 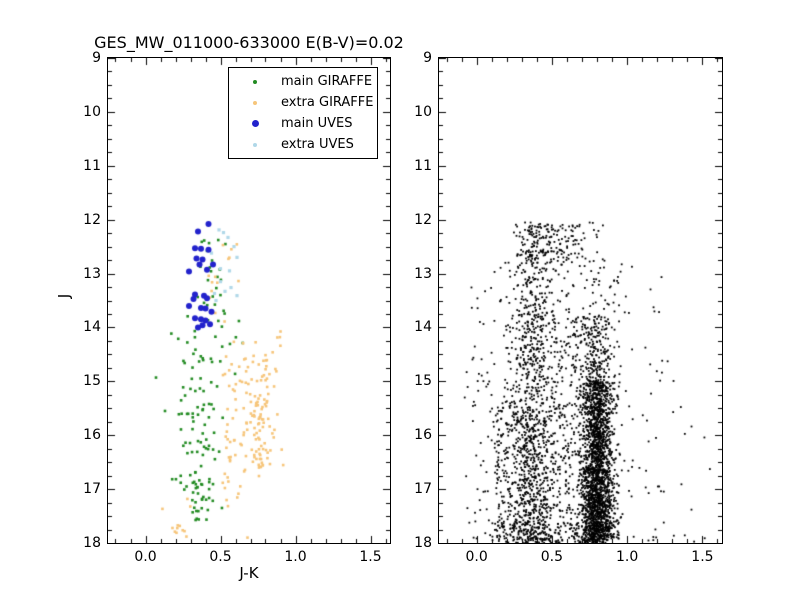 What do you see at coordinates (317, 144) in the screenshot?
I see `legend-item-label: extra UVES` at bounding box center [317, 144].